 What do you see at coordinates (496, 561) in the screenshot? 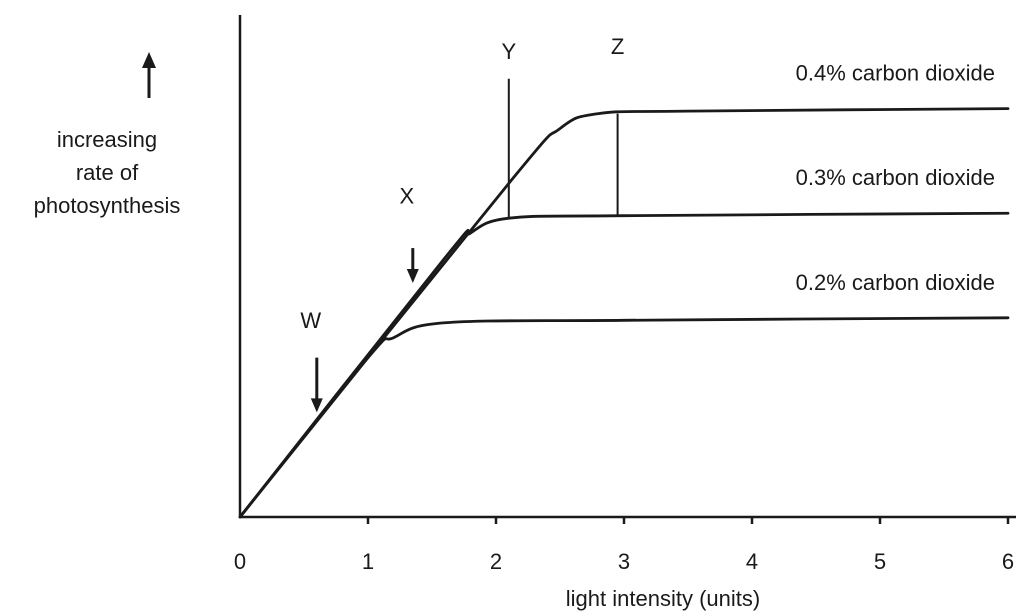
I see `x-tick-label: 2` at bounding box center [496, 561].